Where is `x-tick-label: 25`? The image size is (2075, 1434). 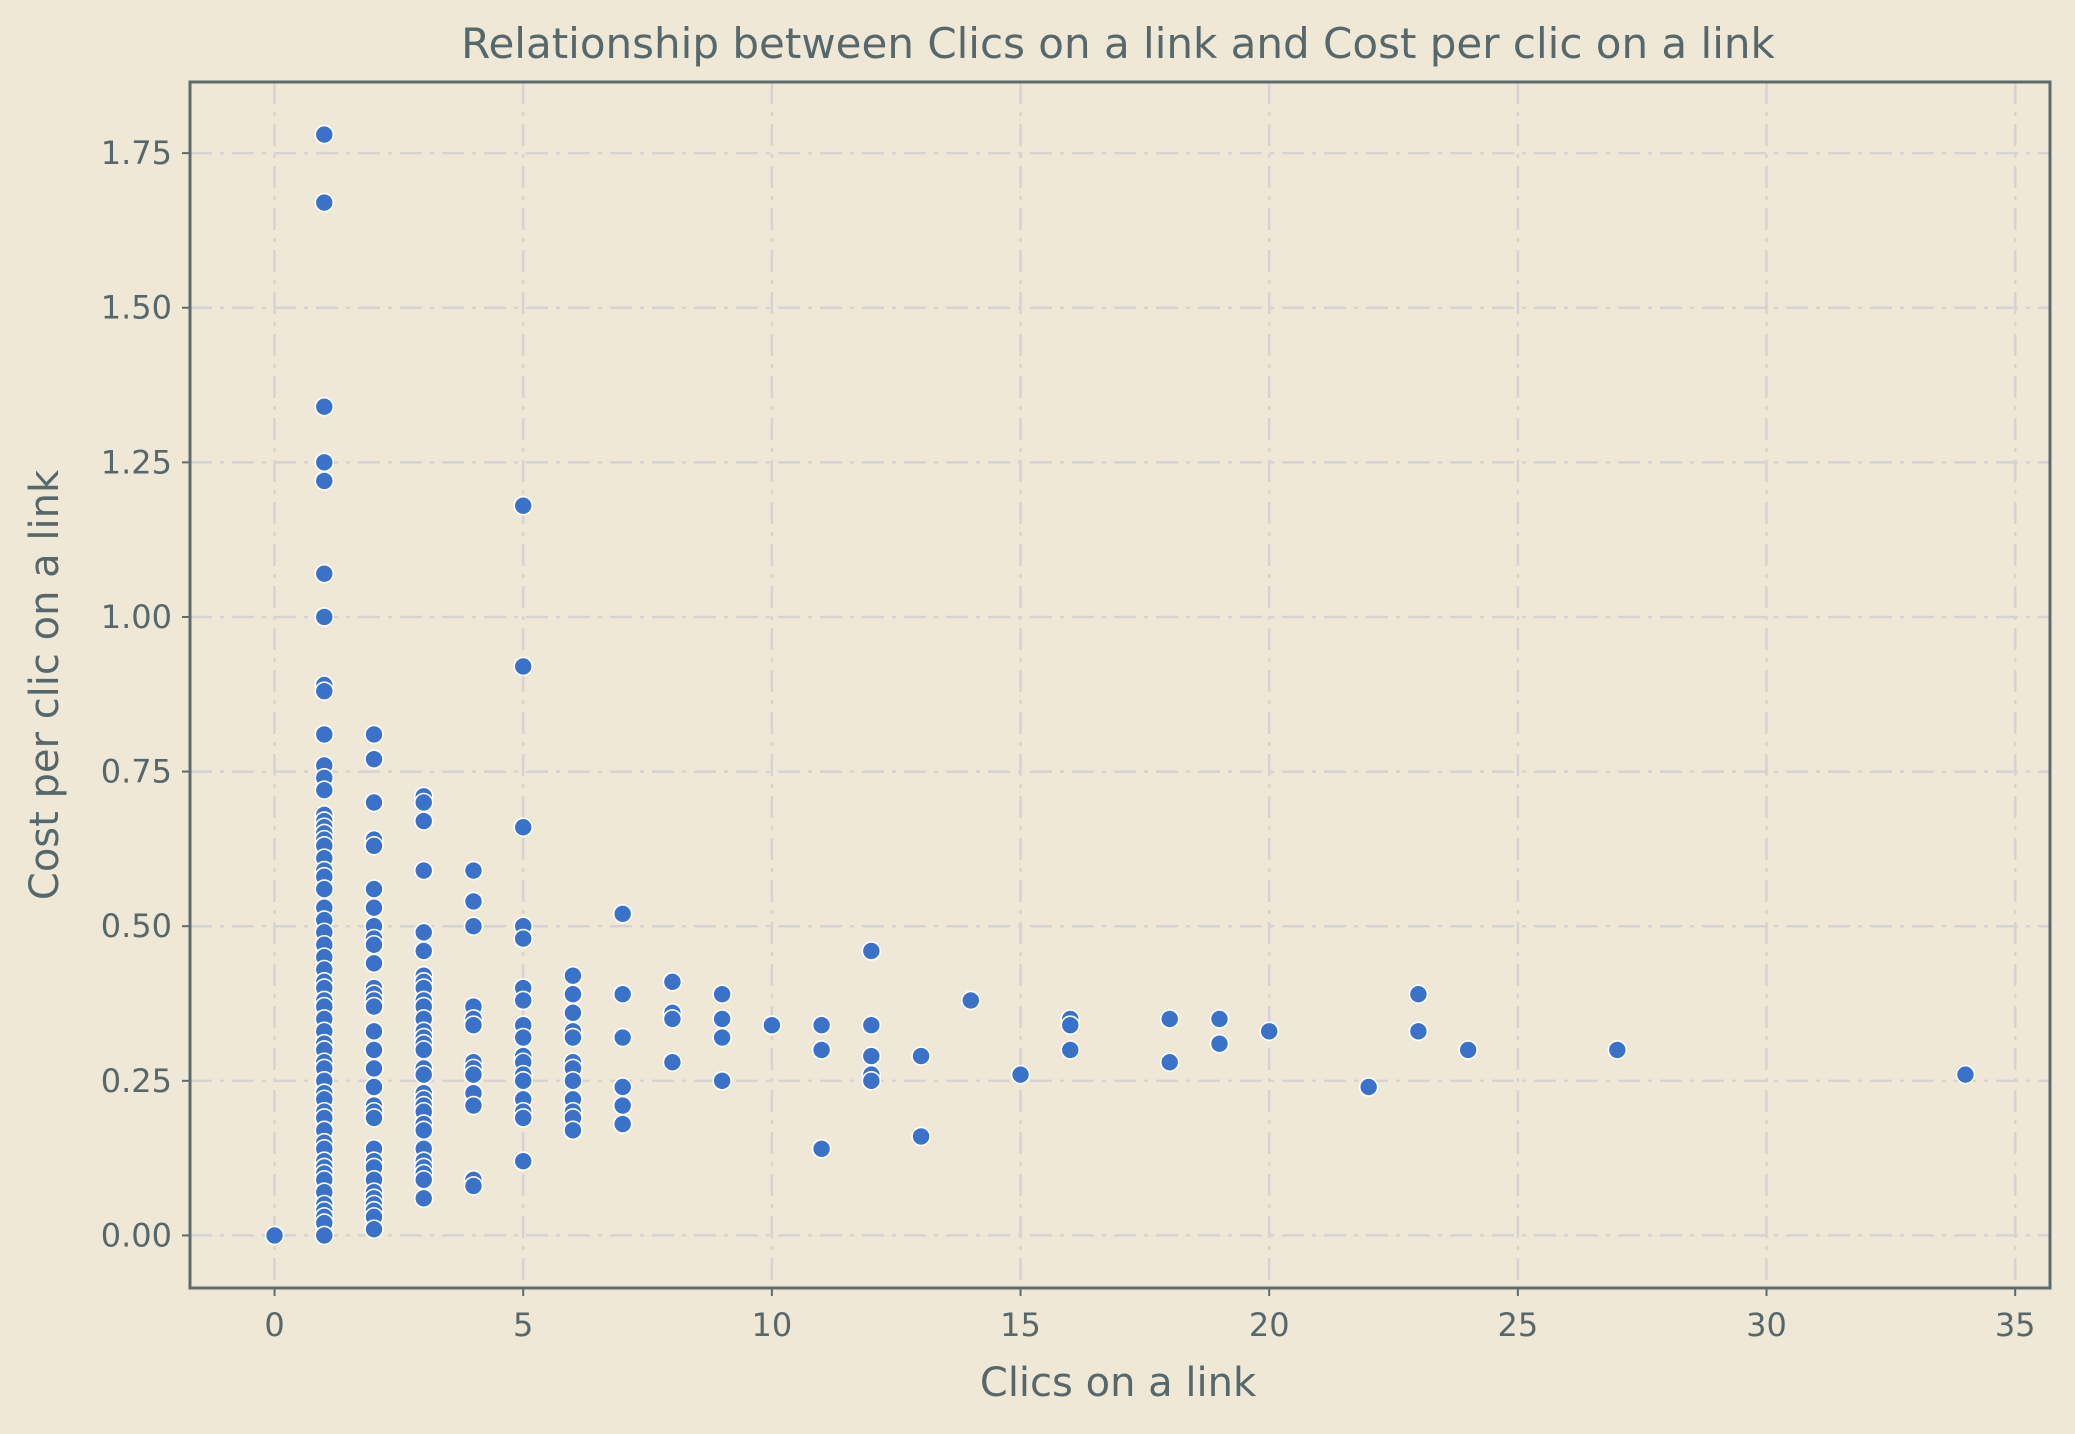 x-tick-label: 25 is located at coordinates (1518, 1325).